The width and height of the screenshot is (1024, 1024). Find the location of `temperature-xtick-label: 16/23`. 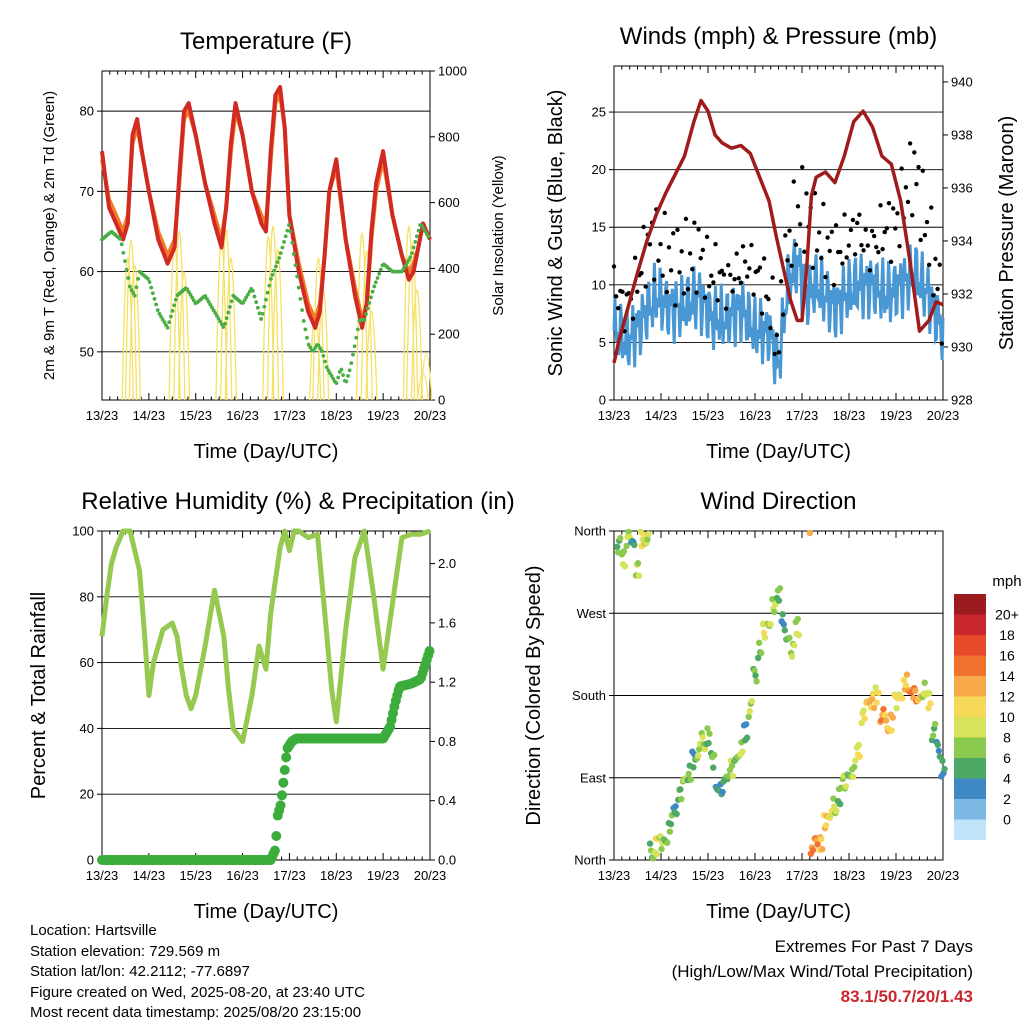

temperature-xtick-label: 16/23 is located at coordinates (242, 415).